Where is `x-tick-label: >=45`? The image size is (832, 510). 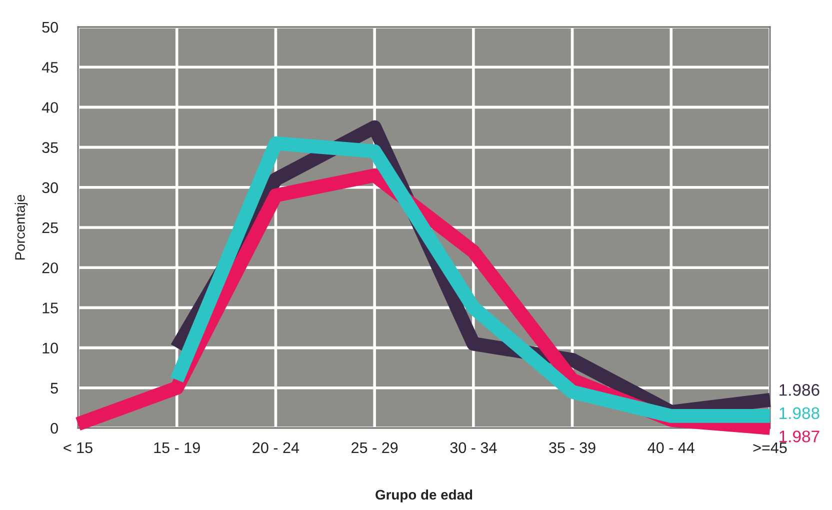 x-tick-label: >=45 is located at coordinates (770, 448).